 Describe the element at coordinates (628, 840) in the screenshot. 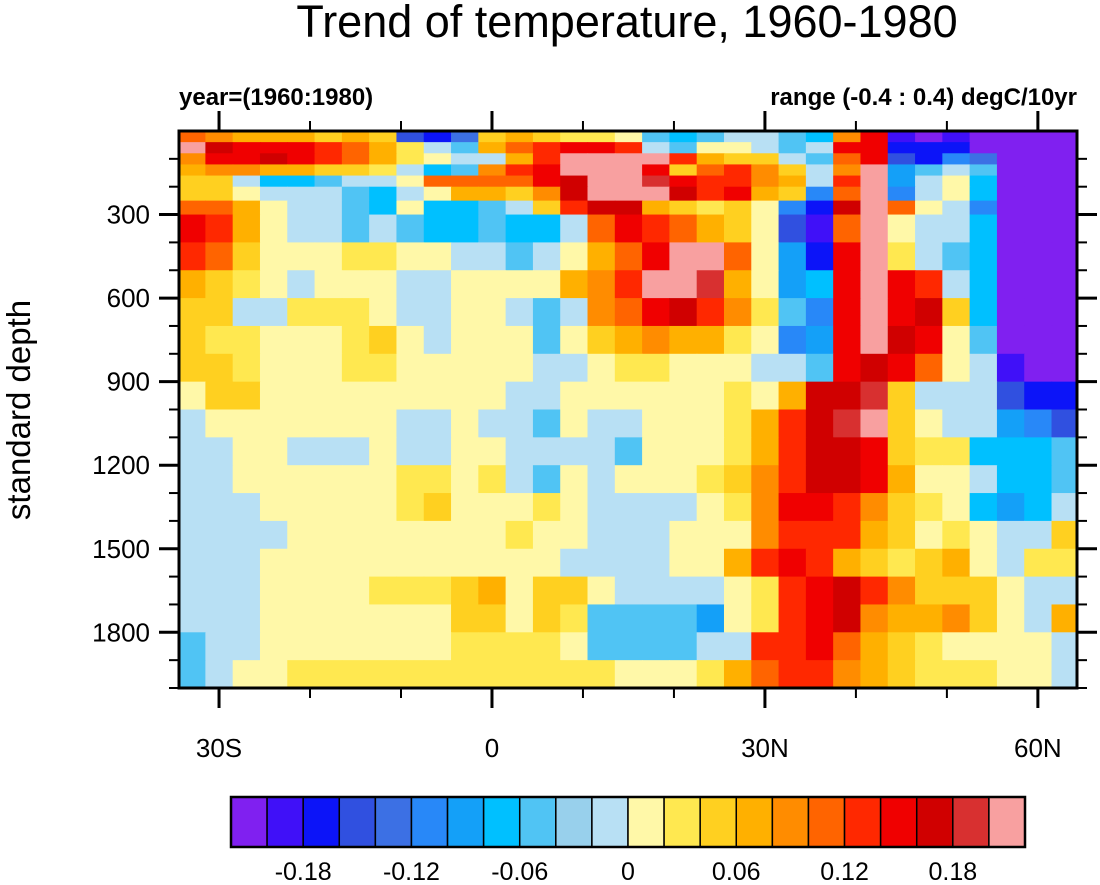

I see `colorbar: -0.18 -0.12 -0.06 0 0.06 0.12 0.18` at that location.